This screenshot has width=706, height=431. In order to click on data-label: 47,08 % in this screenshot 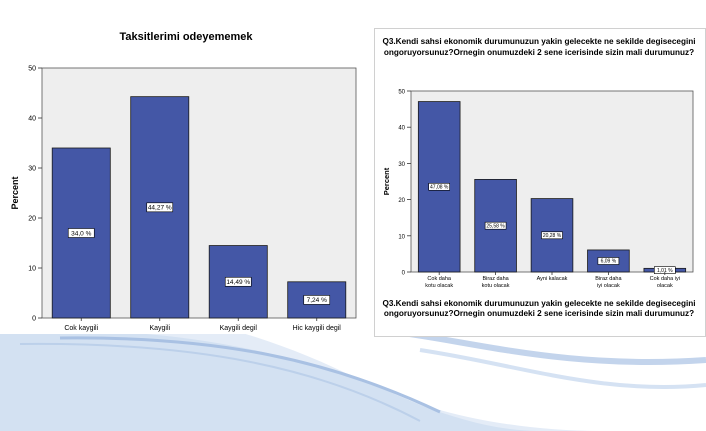, I will do `click(439, 188)`.